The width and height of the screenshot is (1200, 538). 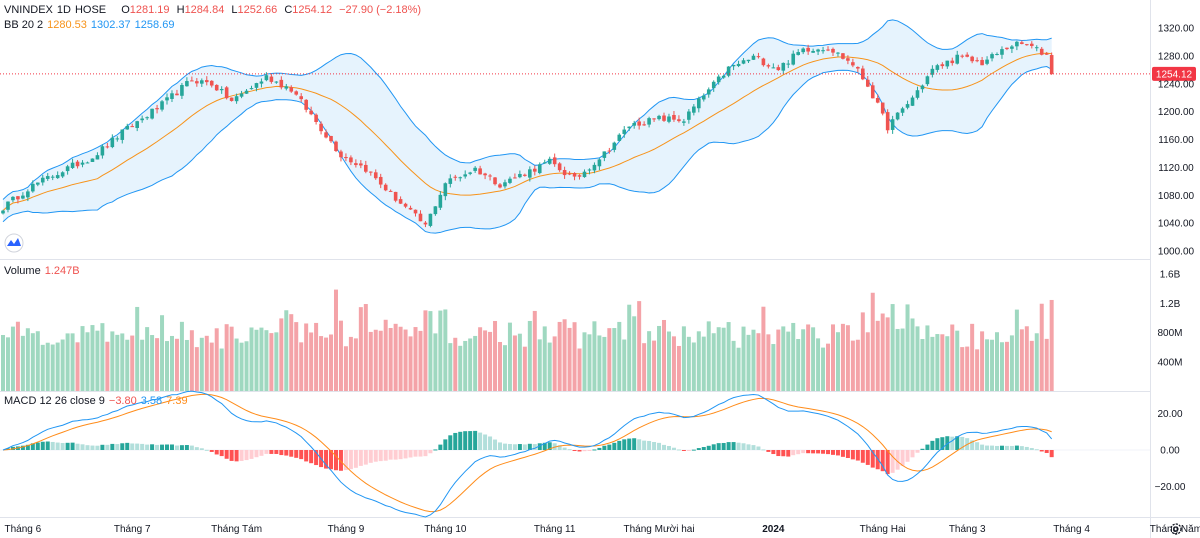 What do you see at coordinates (1174, 74) in the screenshot?
I see `last-price-label: 1254.12` at bounding box center [1174, 74].